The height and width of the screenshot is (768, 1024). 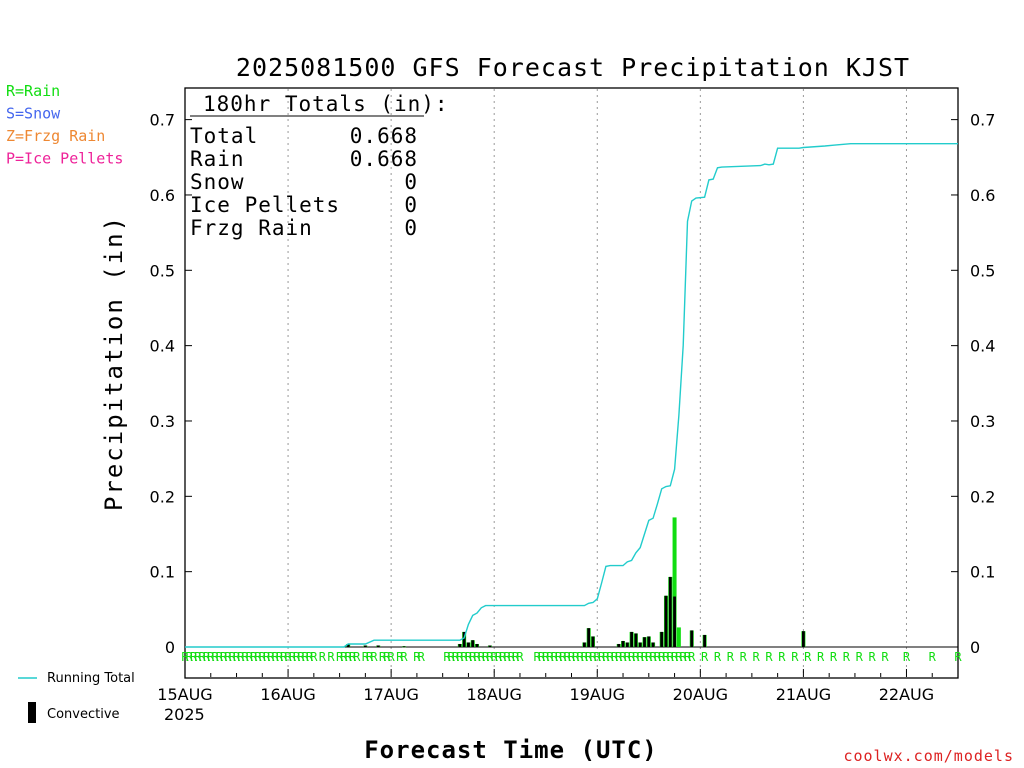 What do you see at coordinates (162, 120) in the screenshot?
I see `y-tick-label: 0.7` at bounding box center [162, 120].